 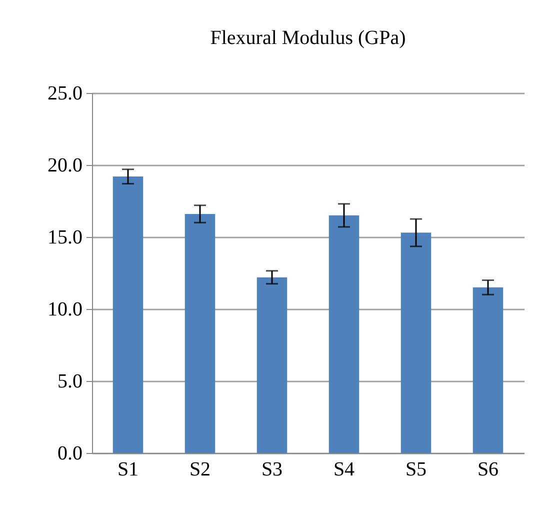 I want to click on chart-title: Flexural Modulus (GPa), so click(x=308, y=38).